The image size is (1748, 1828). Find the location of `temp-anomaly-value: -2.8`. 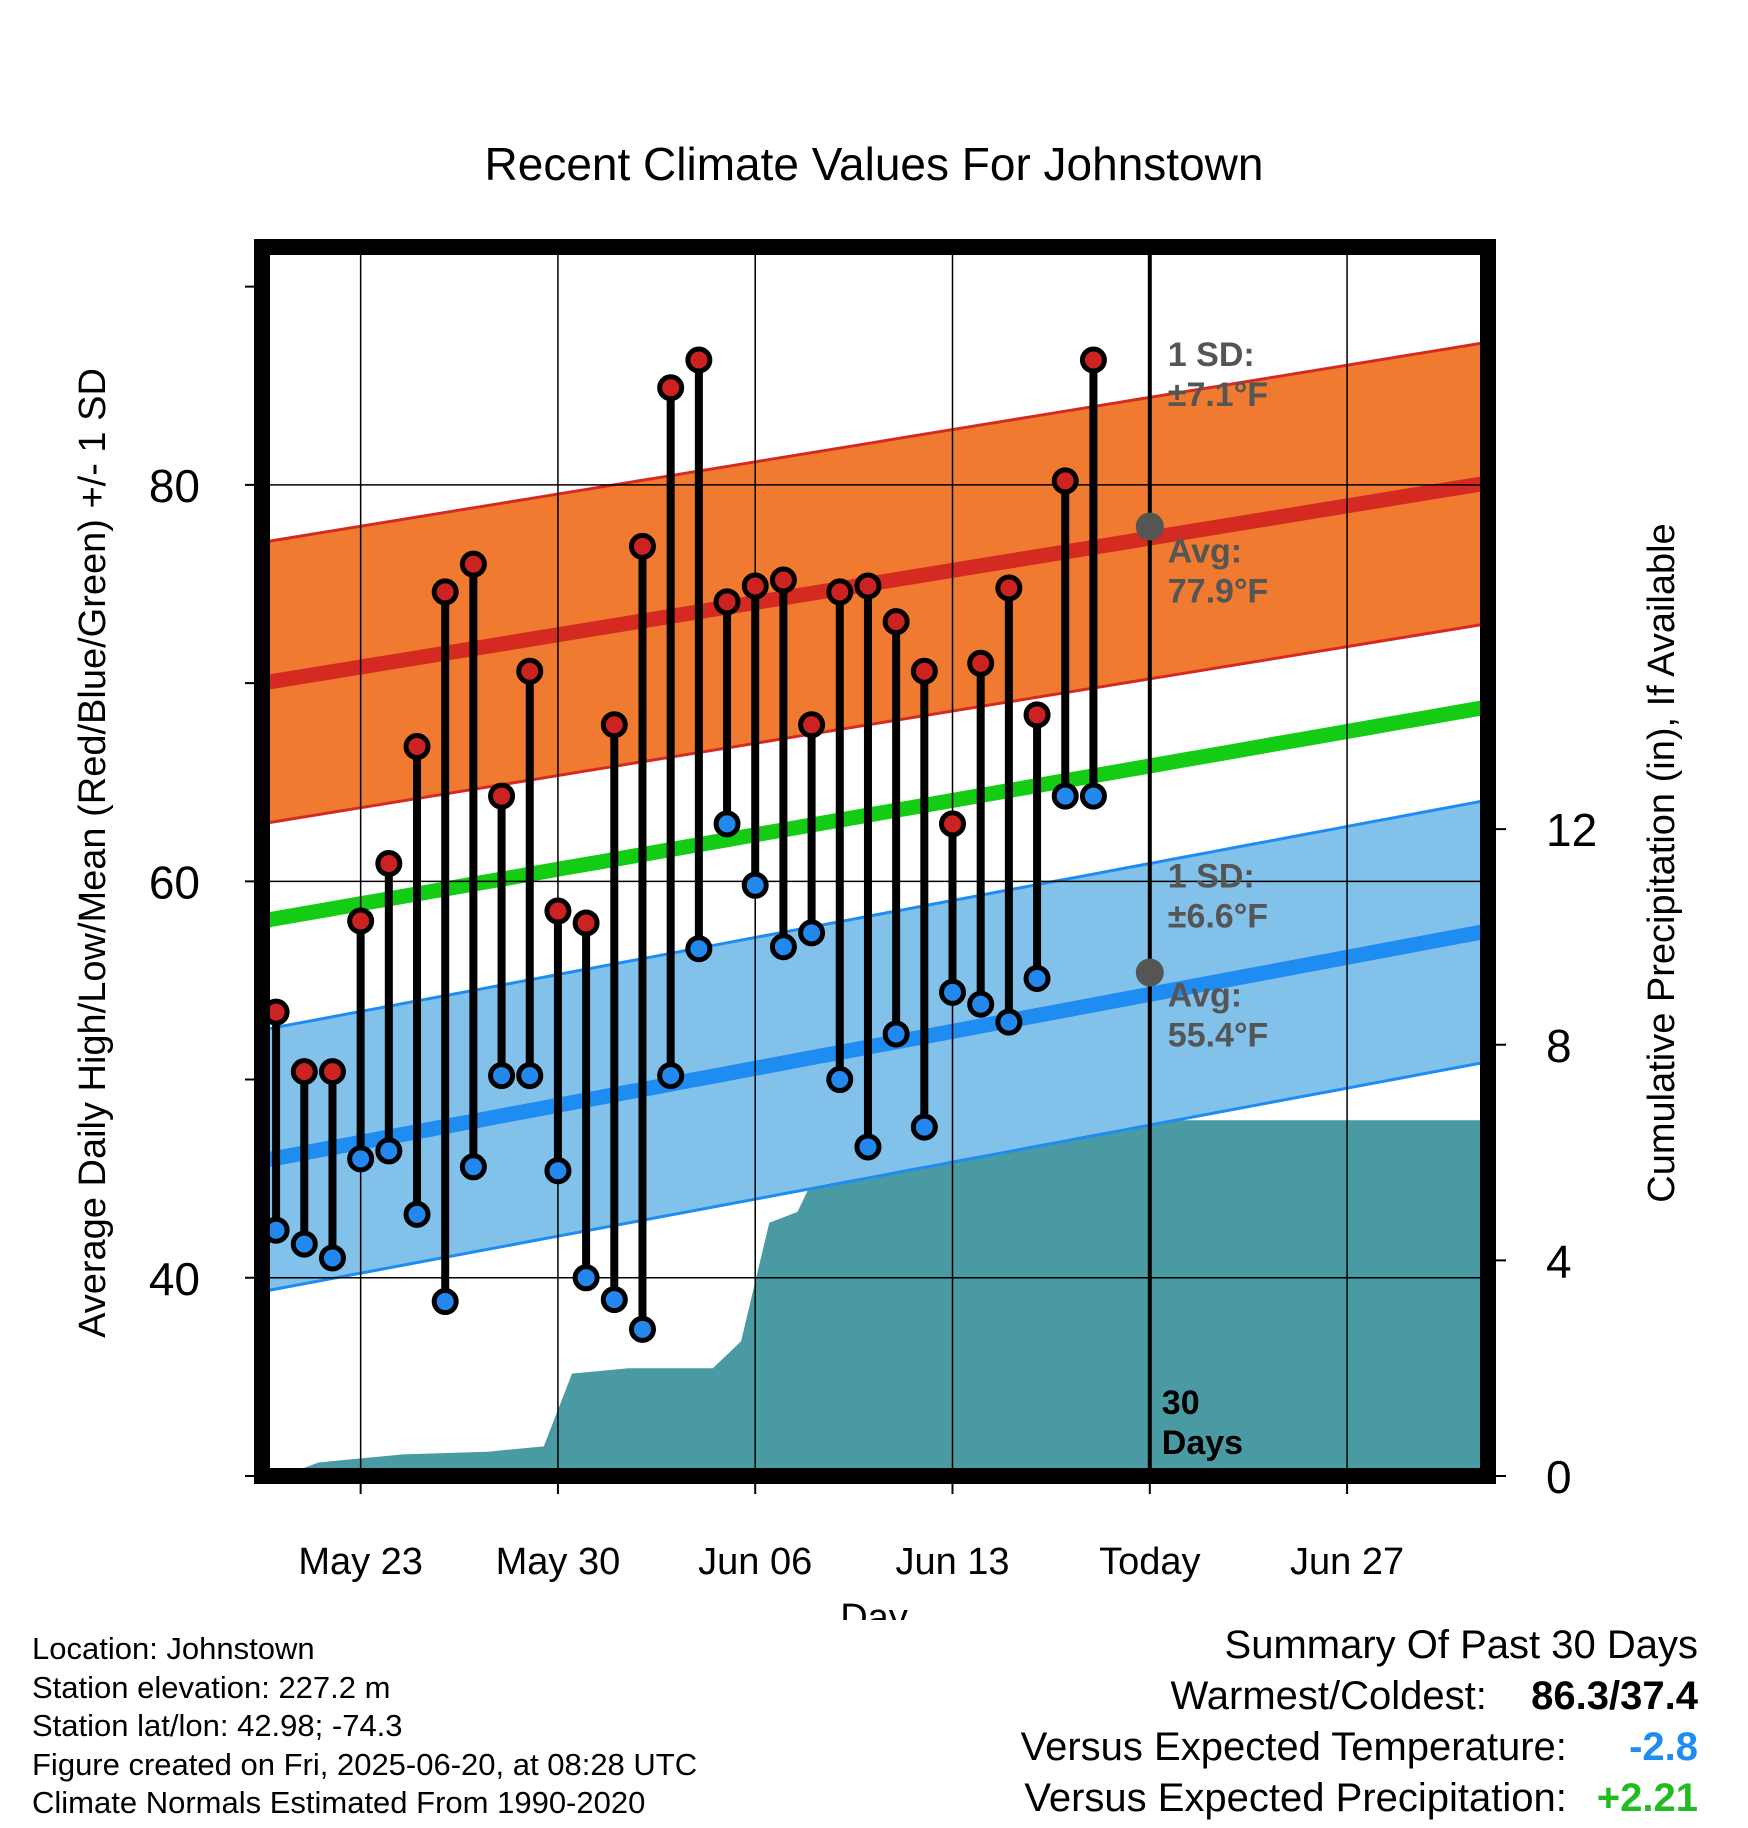

temp-anomaly-value: -2.8 is located at coordinates (1663, 1747).